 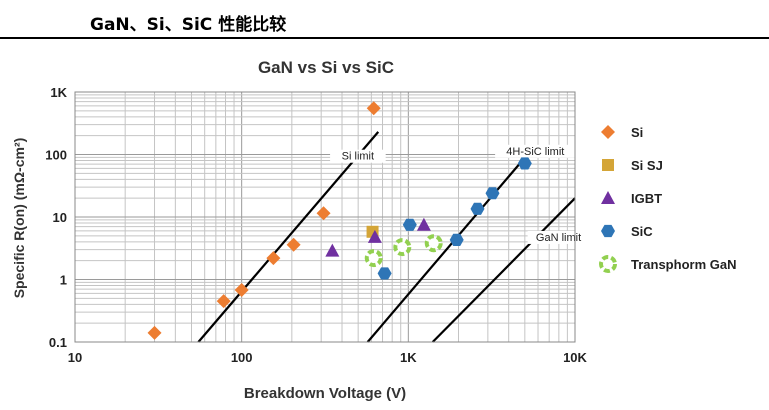 I want to click on y-tick-label: 10, so click(x=60, y=217).